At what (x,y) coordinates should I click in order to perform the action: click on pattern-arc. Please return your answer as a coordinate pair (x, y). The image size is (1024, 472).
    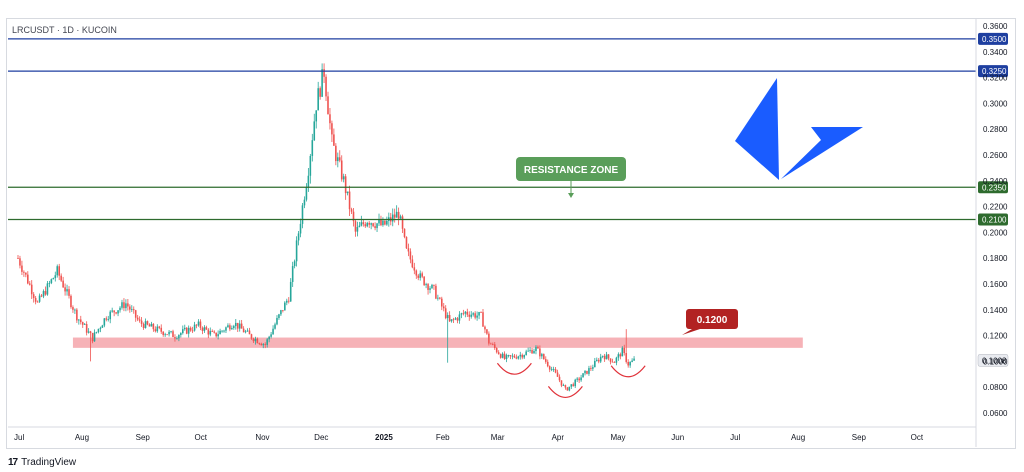
    Looking at the image, I should click on (565, 392).